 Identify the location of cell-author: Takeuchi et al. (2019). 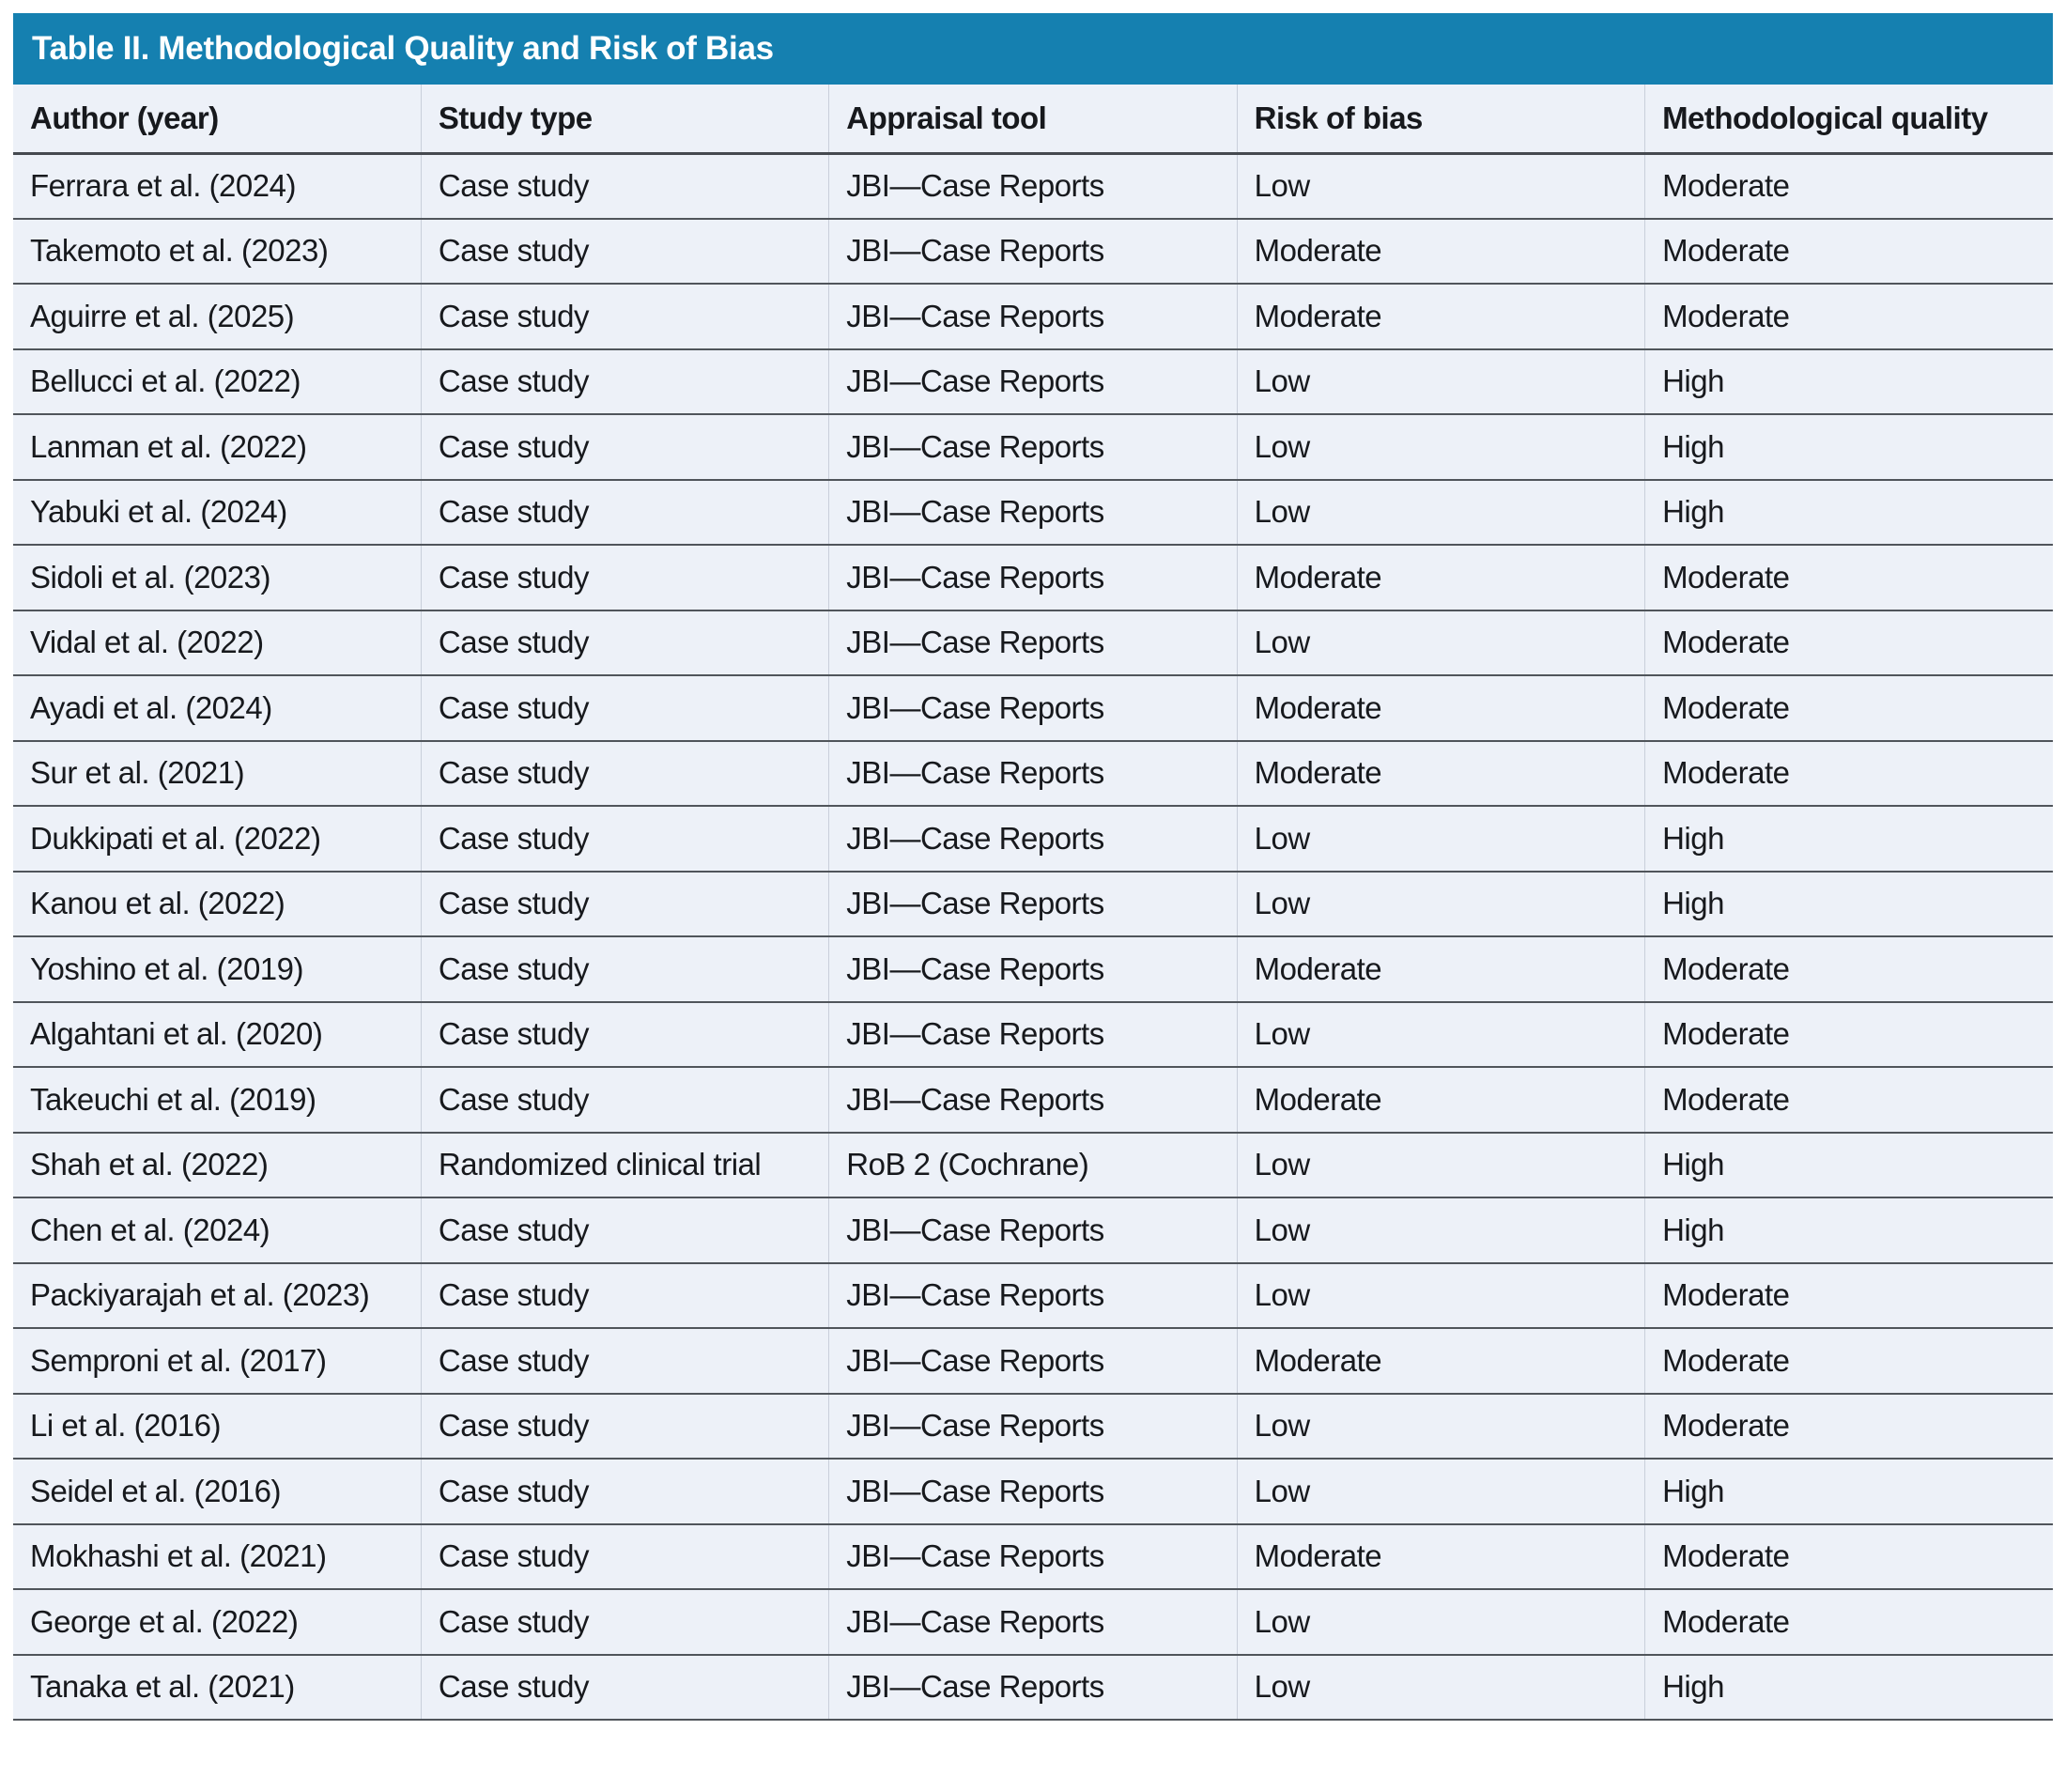
(217, 1099).